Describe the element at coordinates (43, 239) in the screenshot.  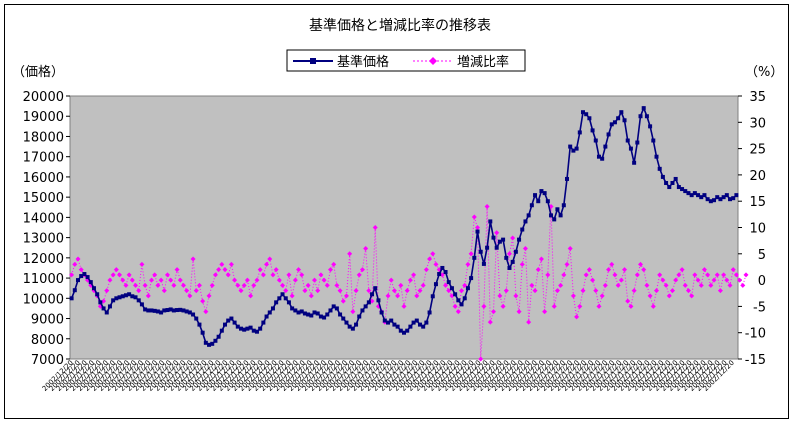
I see `left-tick-label: 13000` at that location.